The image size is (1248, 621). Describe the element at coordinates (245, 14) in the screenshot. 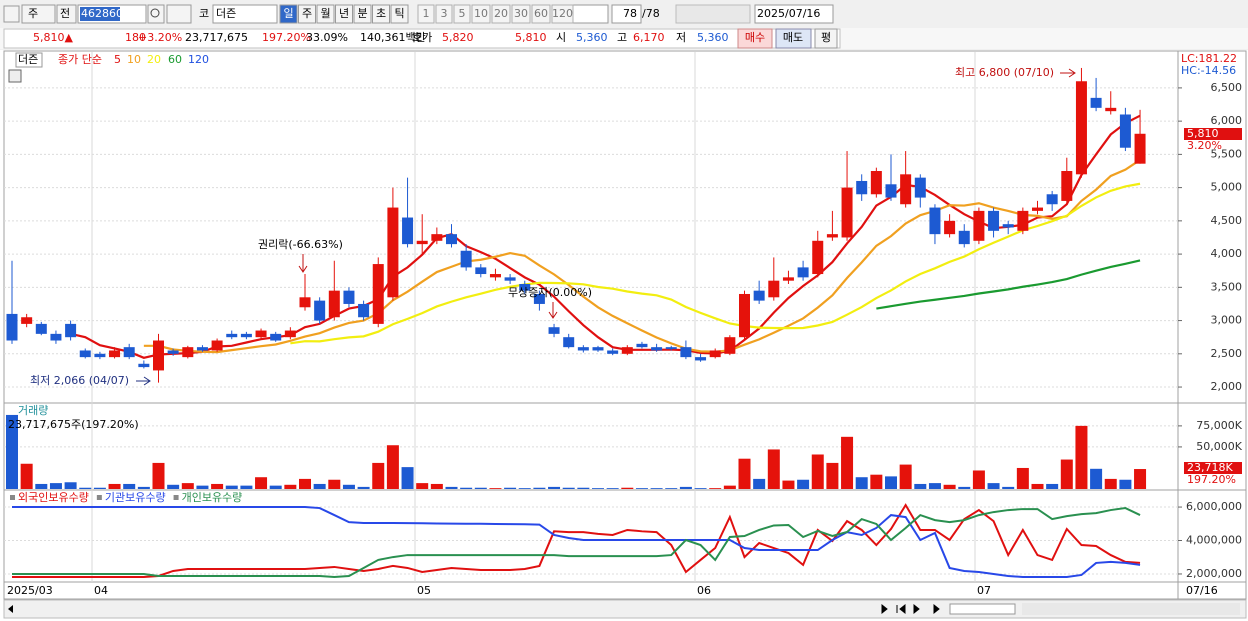

I see `name-field` at that location.